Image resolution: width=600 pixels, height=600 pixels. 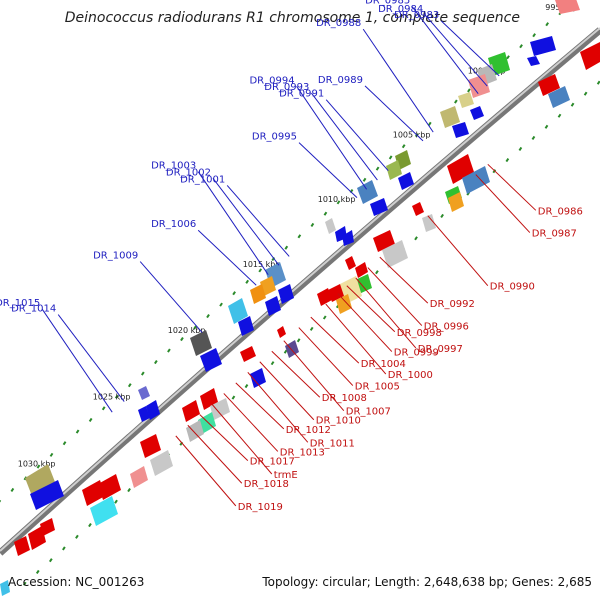 I want to click on gene-label-reverse: DR_1005, so click(x=377, y=387).